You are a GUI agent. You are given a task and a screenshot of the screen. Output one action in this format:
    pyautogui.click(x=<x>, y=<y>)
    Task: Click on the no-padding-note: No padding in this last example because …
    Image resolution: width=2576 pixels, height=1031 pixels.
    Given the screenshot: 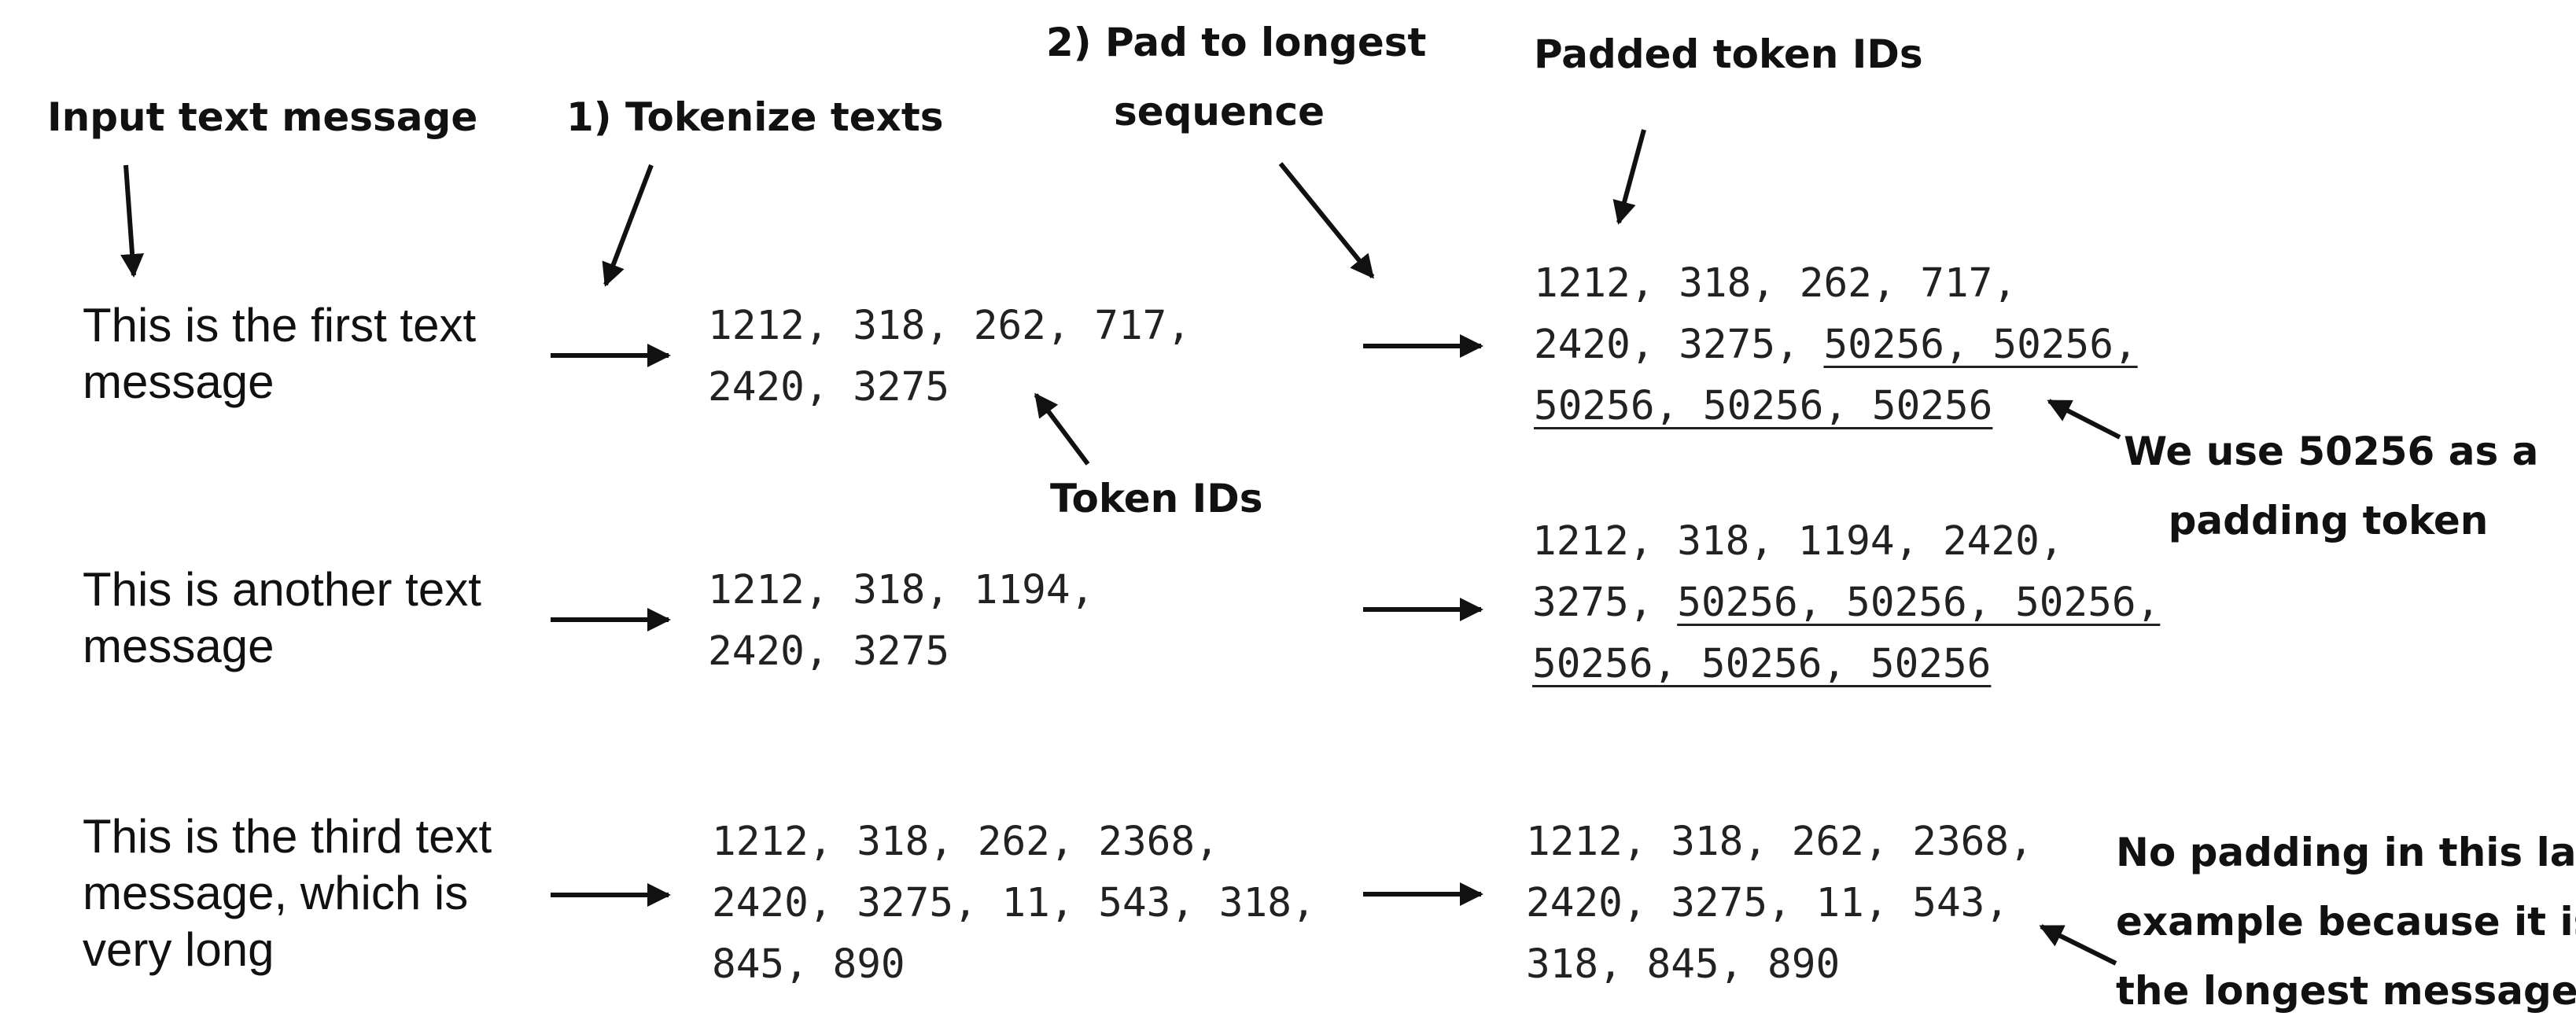 What is the action you would take?
    pyautogui.click(x=2346, y=921)
    